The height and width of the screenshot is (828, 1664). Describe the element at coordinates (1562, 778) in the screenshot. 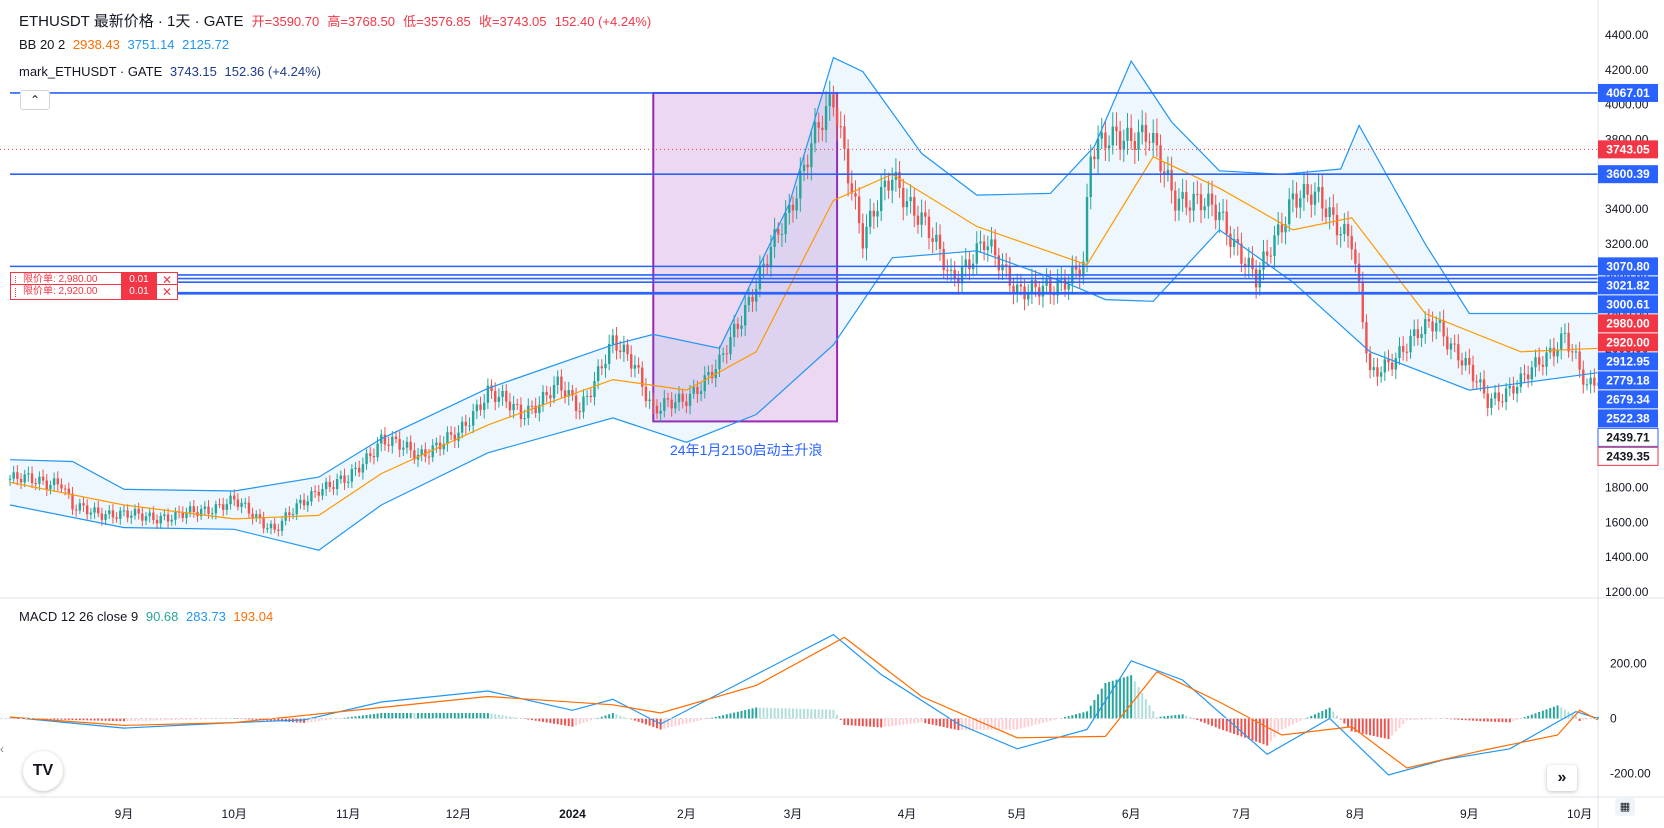

I see `scroll-to-realtime-icon: »` at that location.